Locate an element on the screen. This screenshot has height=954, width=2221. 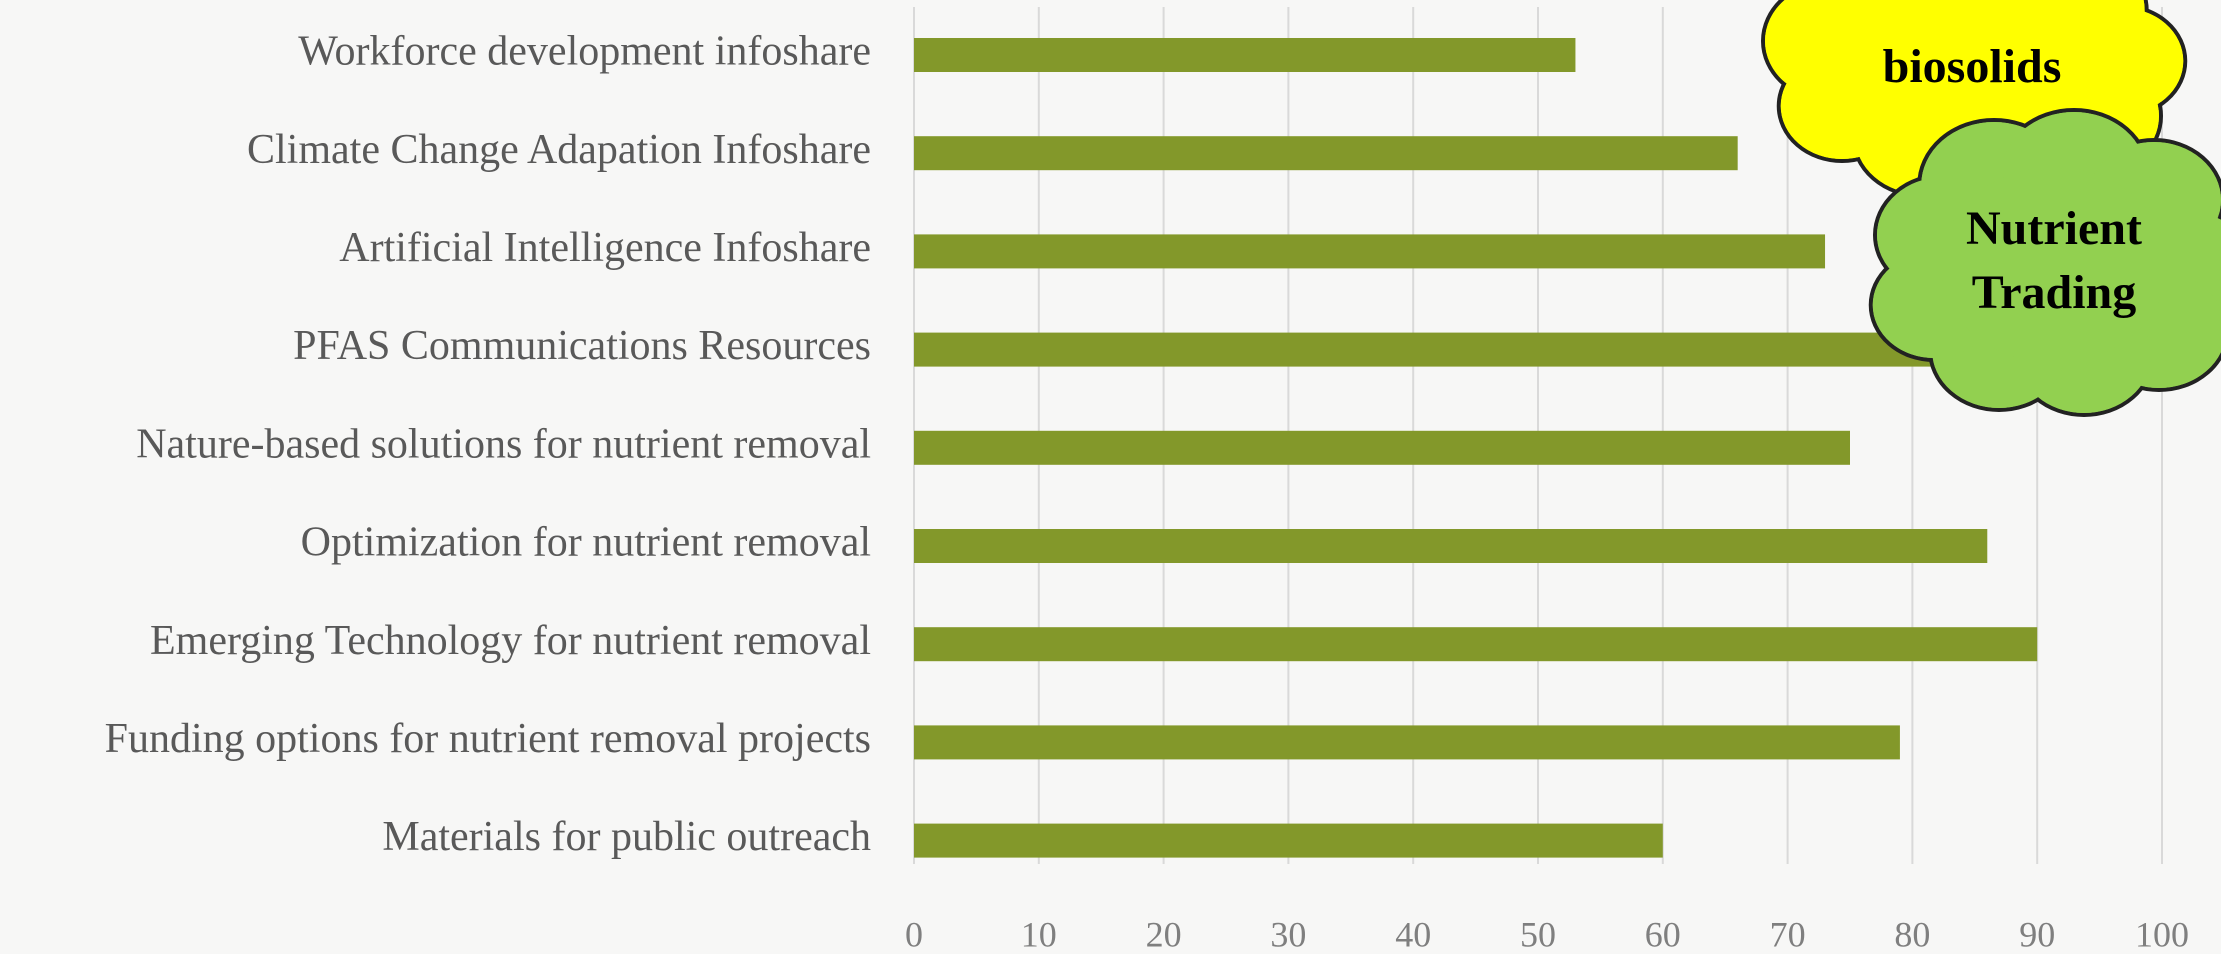
x-tick-label: 40 is located at coordinates (1413, 934).